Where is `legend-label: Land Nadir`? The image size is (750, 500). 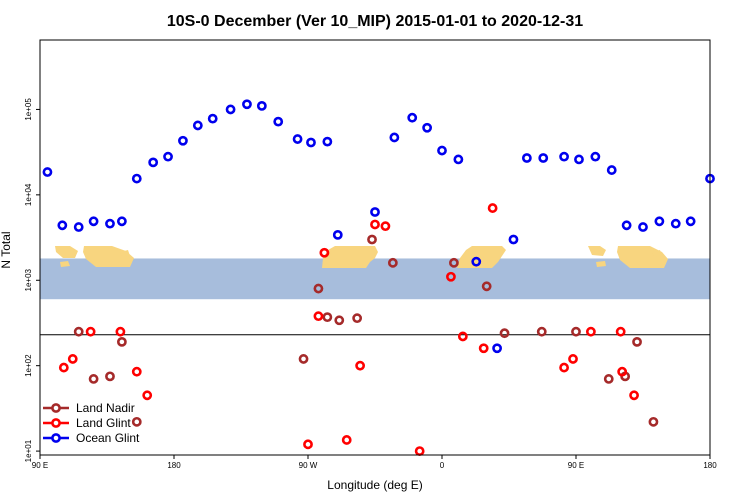
legend-label: Land Nadir is located at coordinates (105, 408).